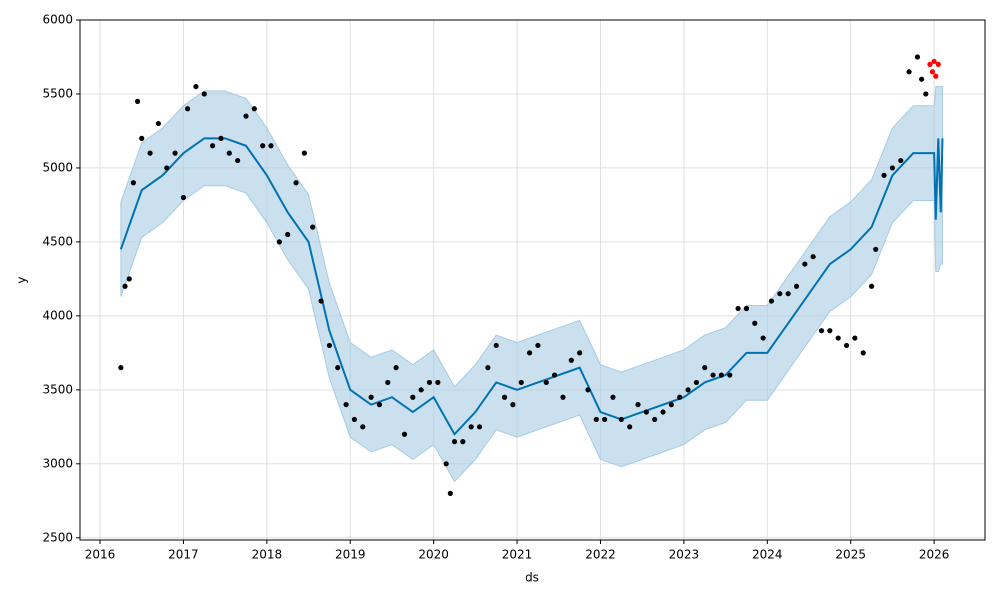 This screenshot has height=600, width=1000. What do you see at coordinates (57, 20) in the screenshot?
I see `y-tick-label: 6000` at bounding box center [57, 20].